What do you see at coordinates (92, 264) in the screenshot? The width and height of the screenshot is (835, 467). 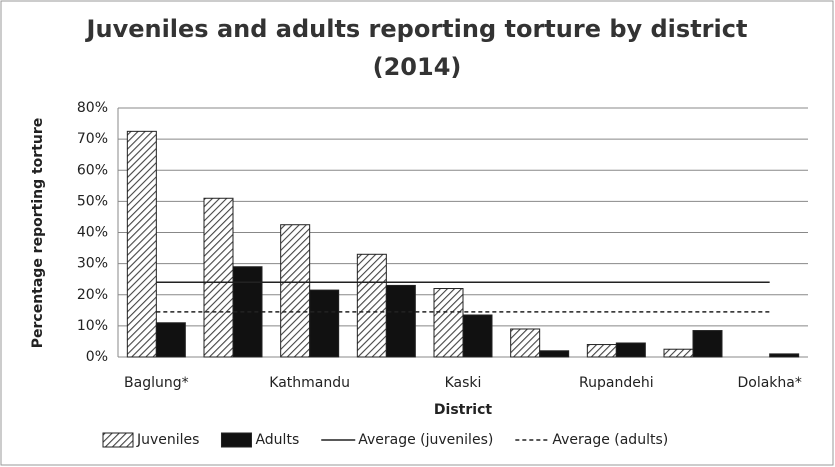 I see `y-tick-label: 30%` at bounding box center [92, 264].